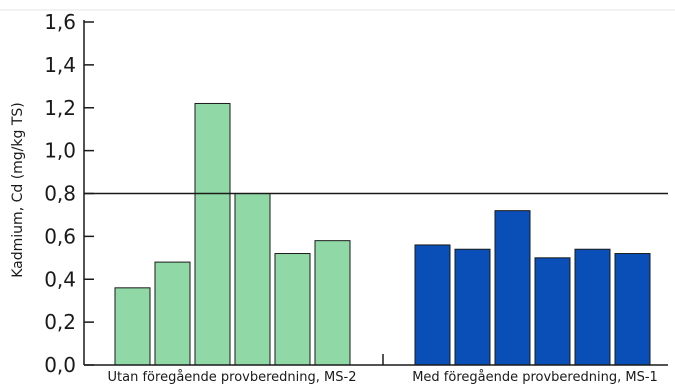 This screenshot has width=675, height=385. I want to click on y-axis-title: Kadmium, Cd (mg/kg TS), so click(18, 190).